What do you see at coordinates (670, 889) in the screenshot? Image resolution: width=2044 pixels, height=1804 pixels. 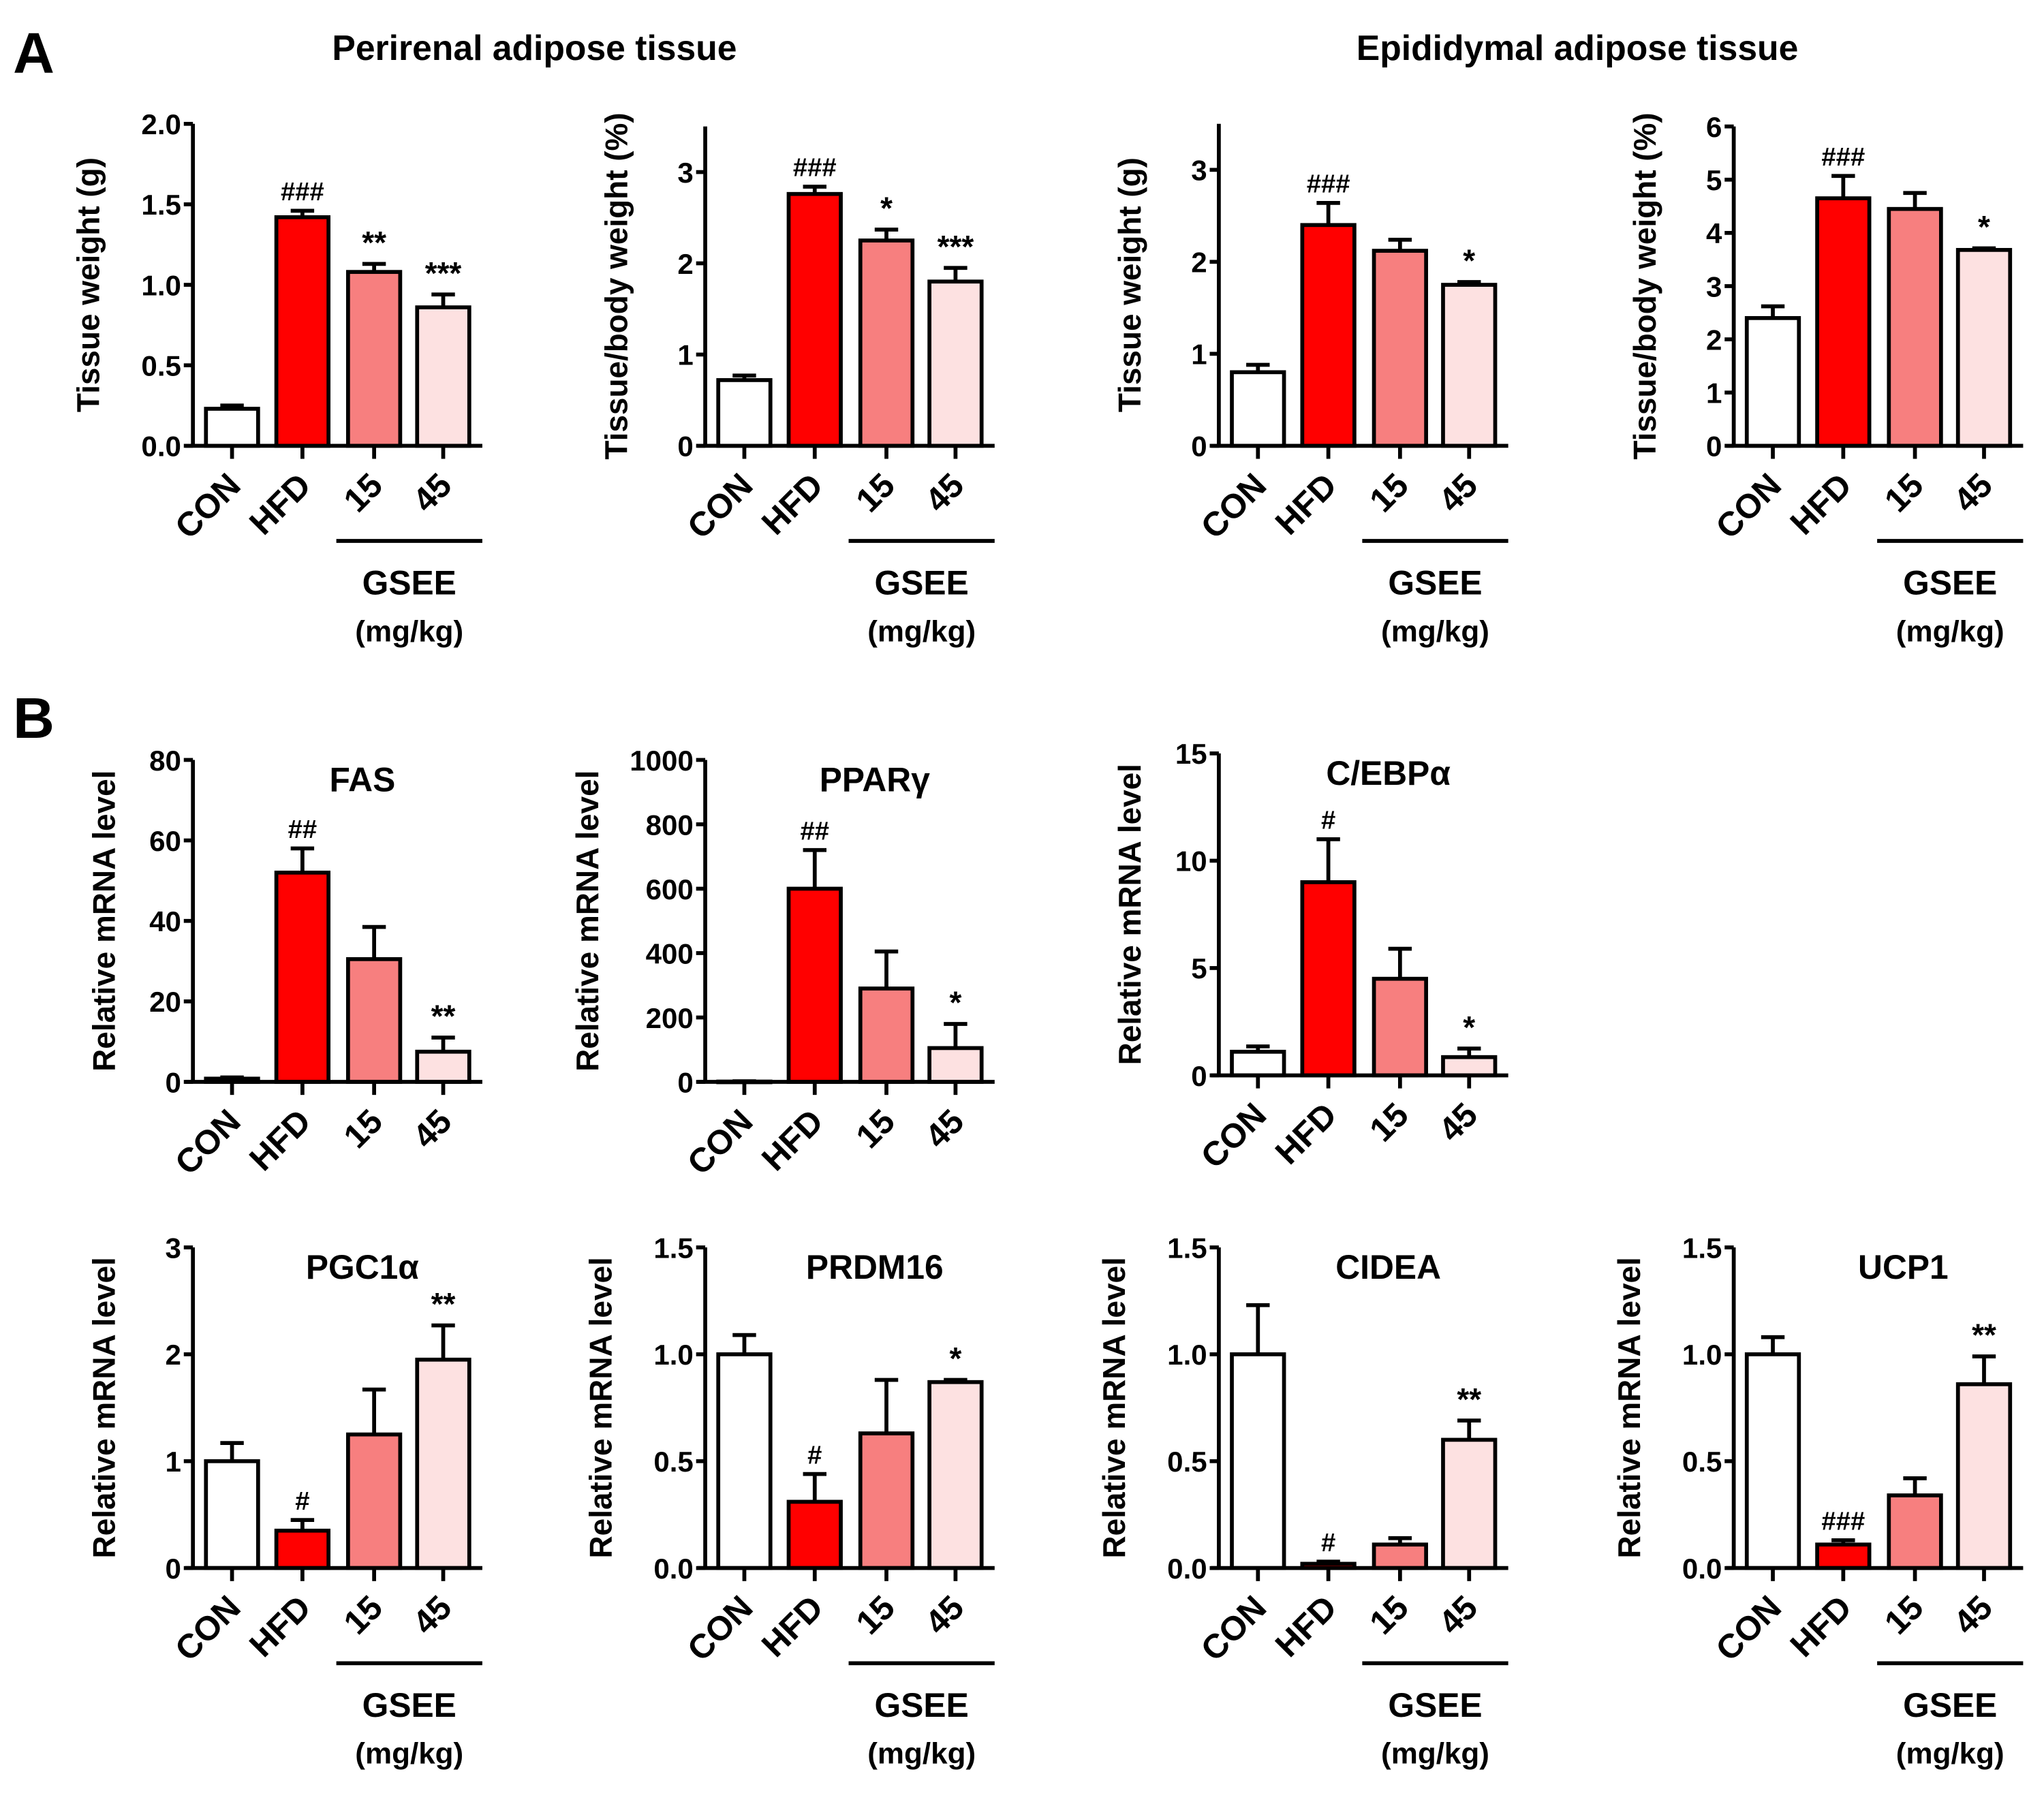 I see `y-tick-label: 600` at bounding box center [670, 889].